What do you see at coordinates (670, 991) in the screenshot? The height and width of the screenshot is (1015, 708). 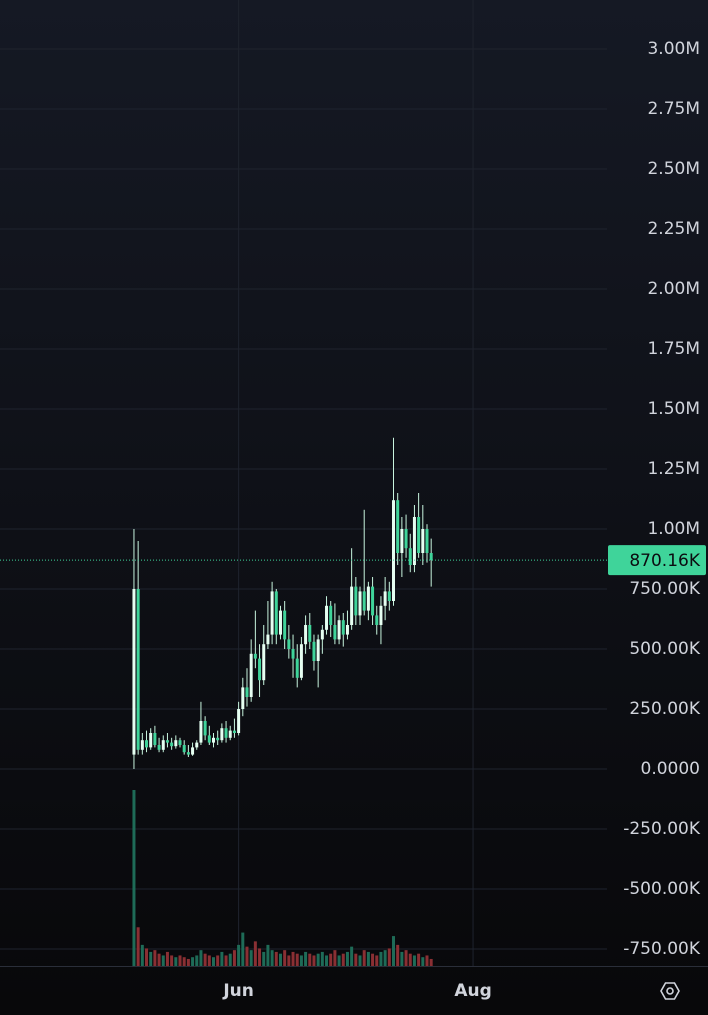 I see `settings-button` at bounding box center [670, 991].